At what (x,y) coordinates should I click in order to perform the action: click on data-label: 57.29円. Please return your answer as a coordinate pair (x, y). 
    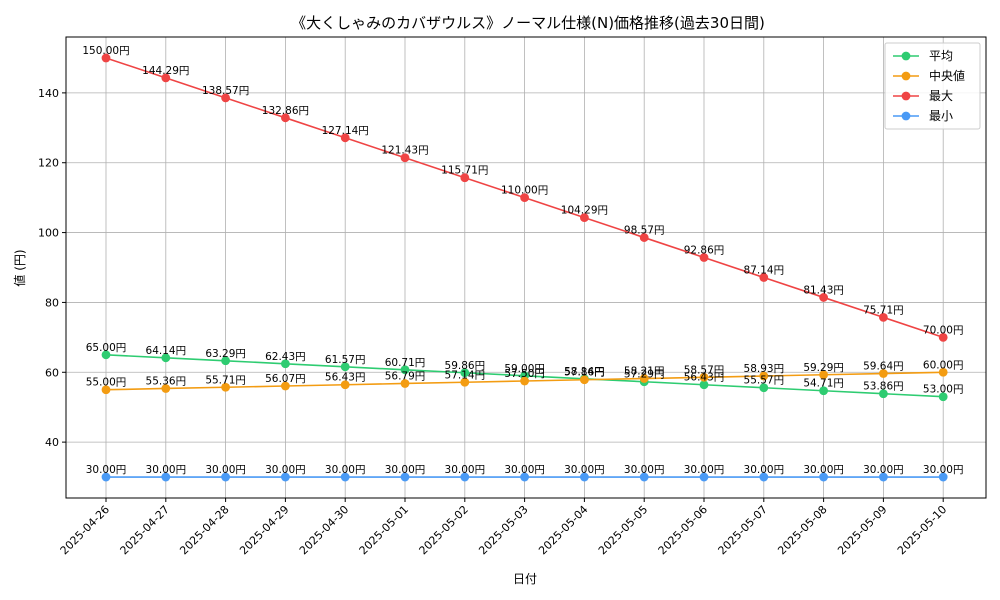
    Looking at the image, I should click on (644, 375).